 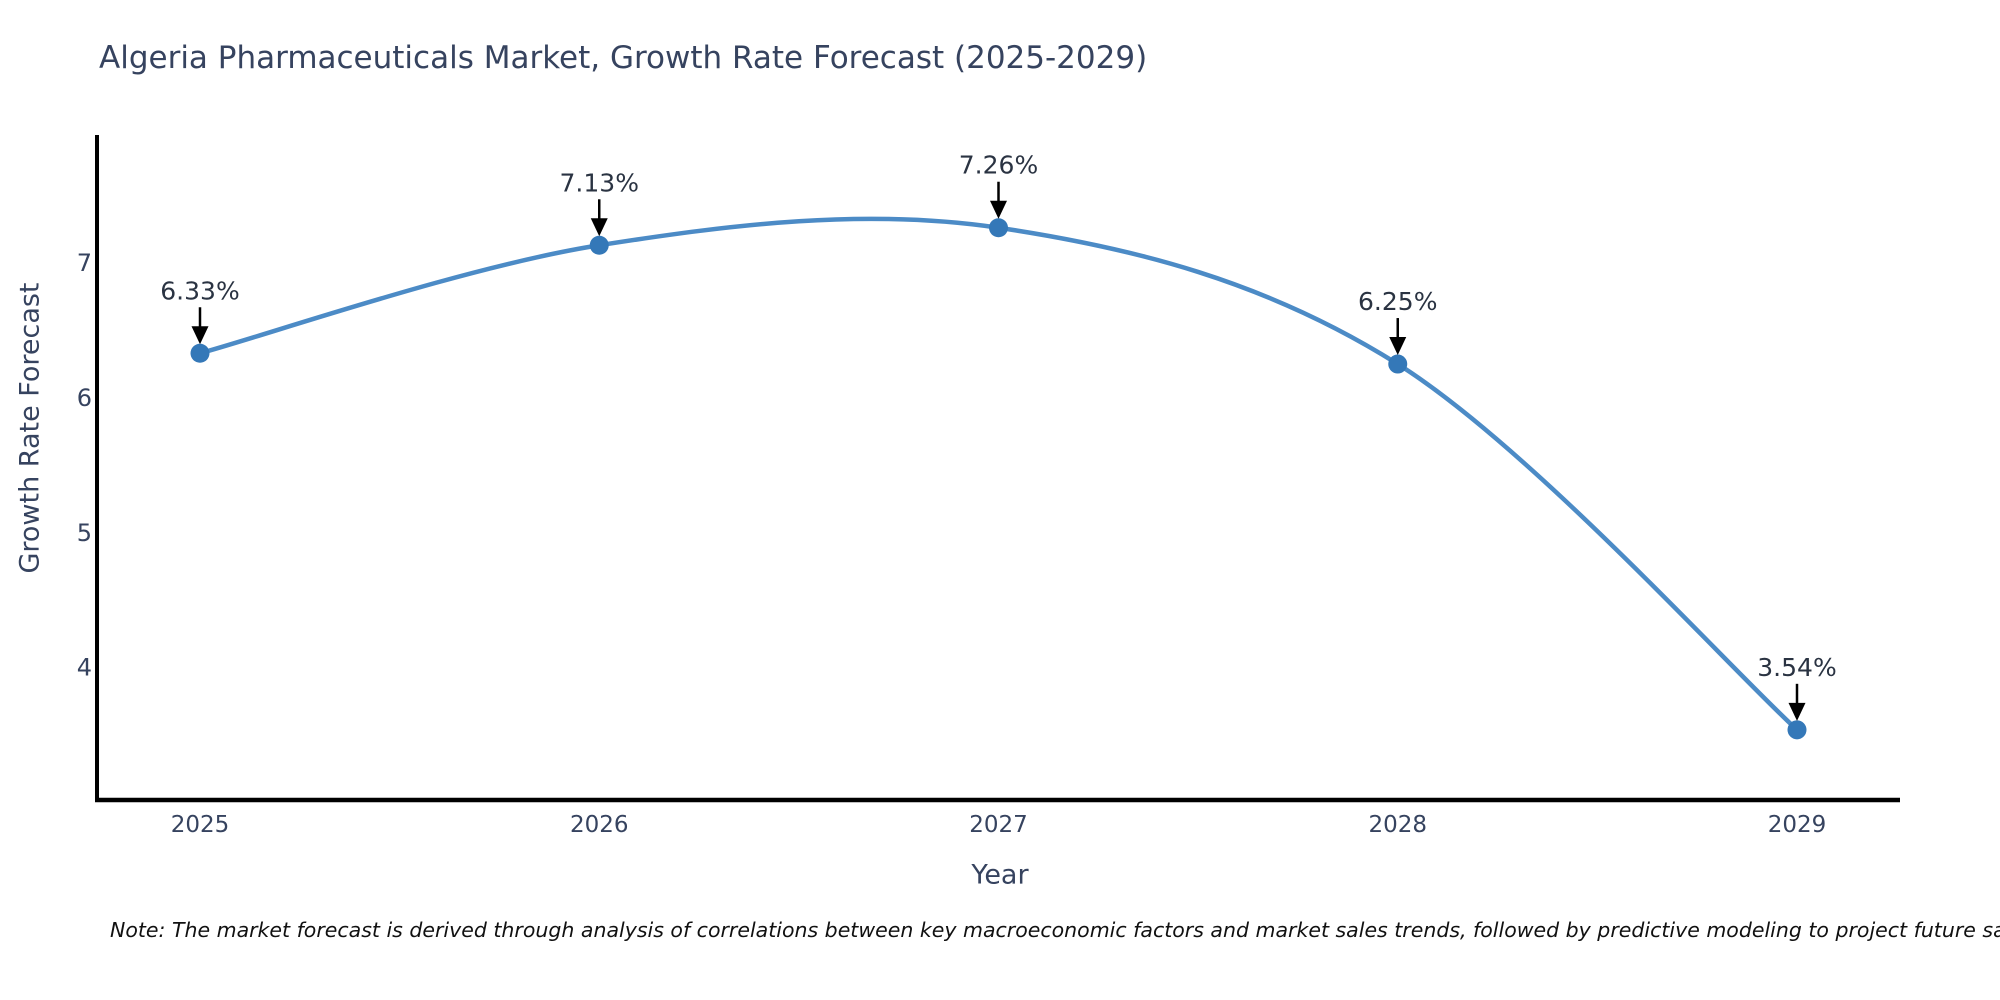 What do you see at coordinates (1797, 825) in the screenshot?
I see `x-tick-label: 2029` at bounding box center [1797, 825].